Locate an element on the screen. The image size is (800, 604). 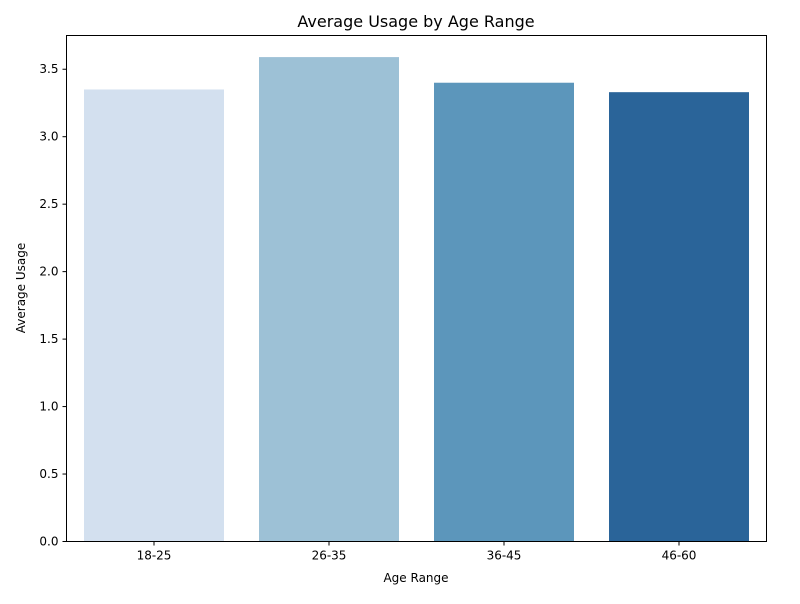
y-tick-label: 3.0 is located at coordinates (48, 137).